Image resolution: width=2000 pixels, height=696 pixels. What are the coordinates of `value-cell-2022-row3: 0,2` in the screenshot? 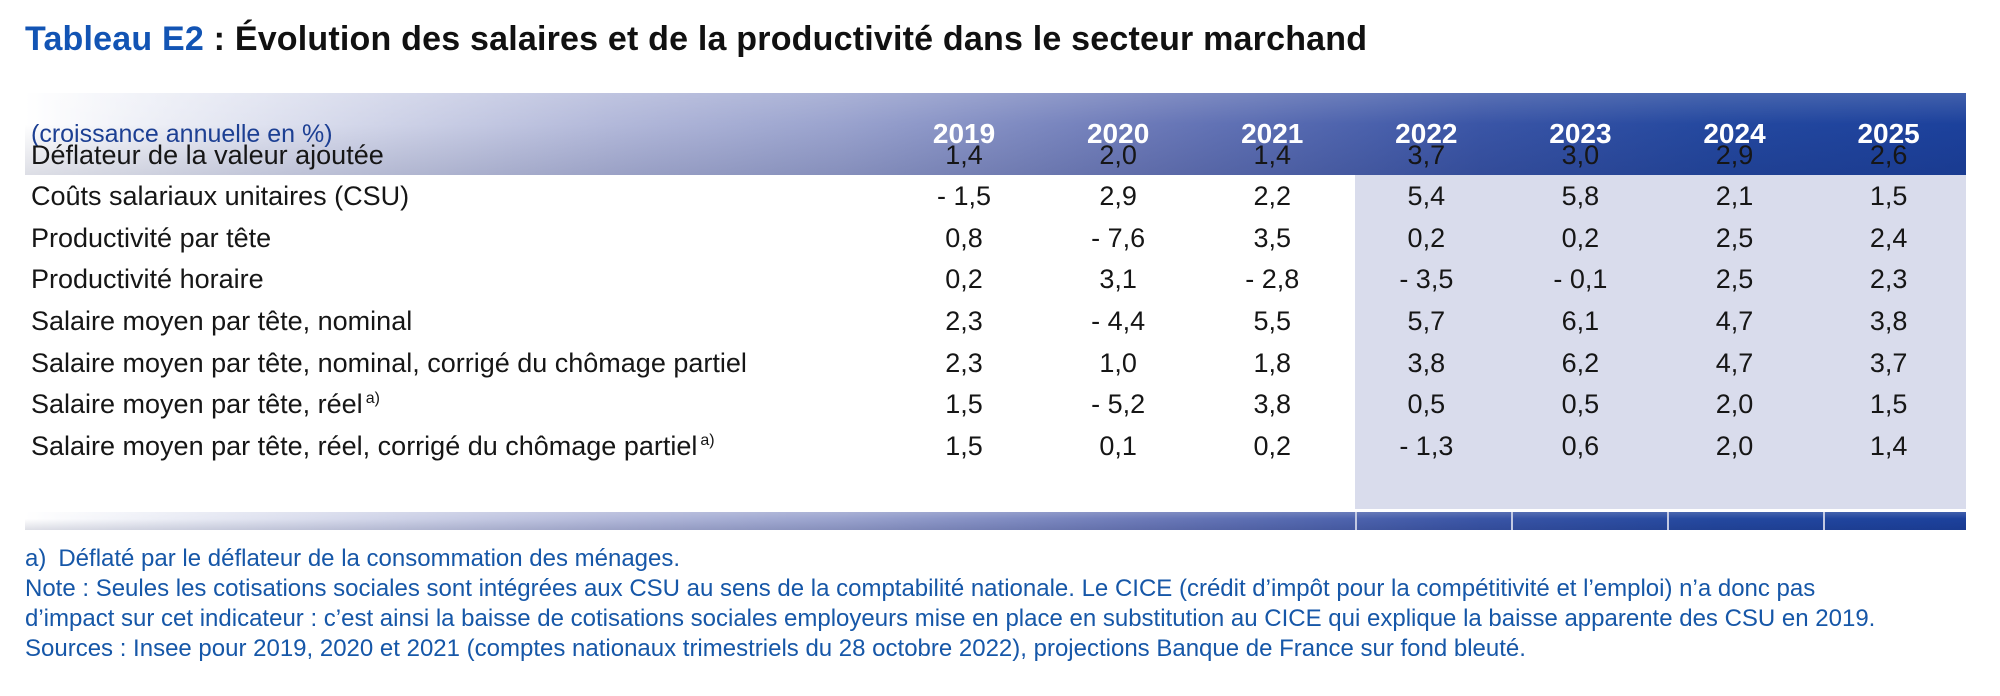 It's located at (1426, 237).